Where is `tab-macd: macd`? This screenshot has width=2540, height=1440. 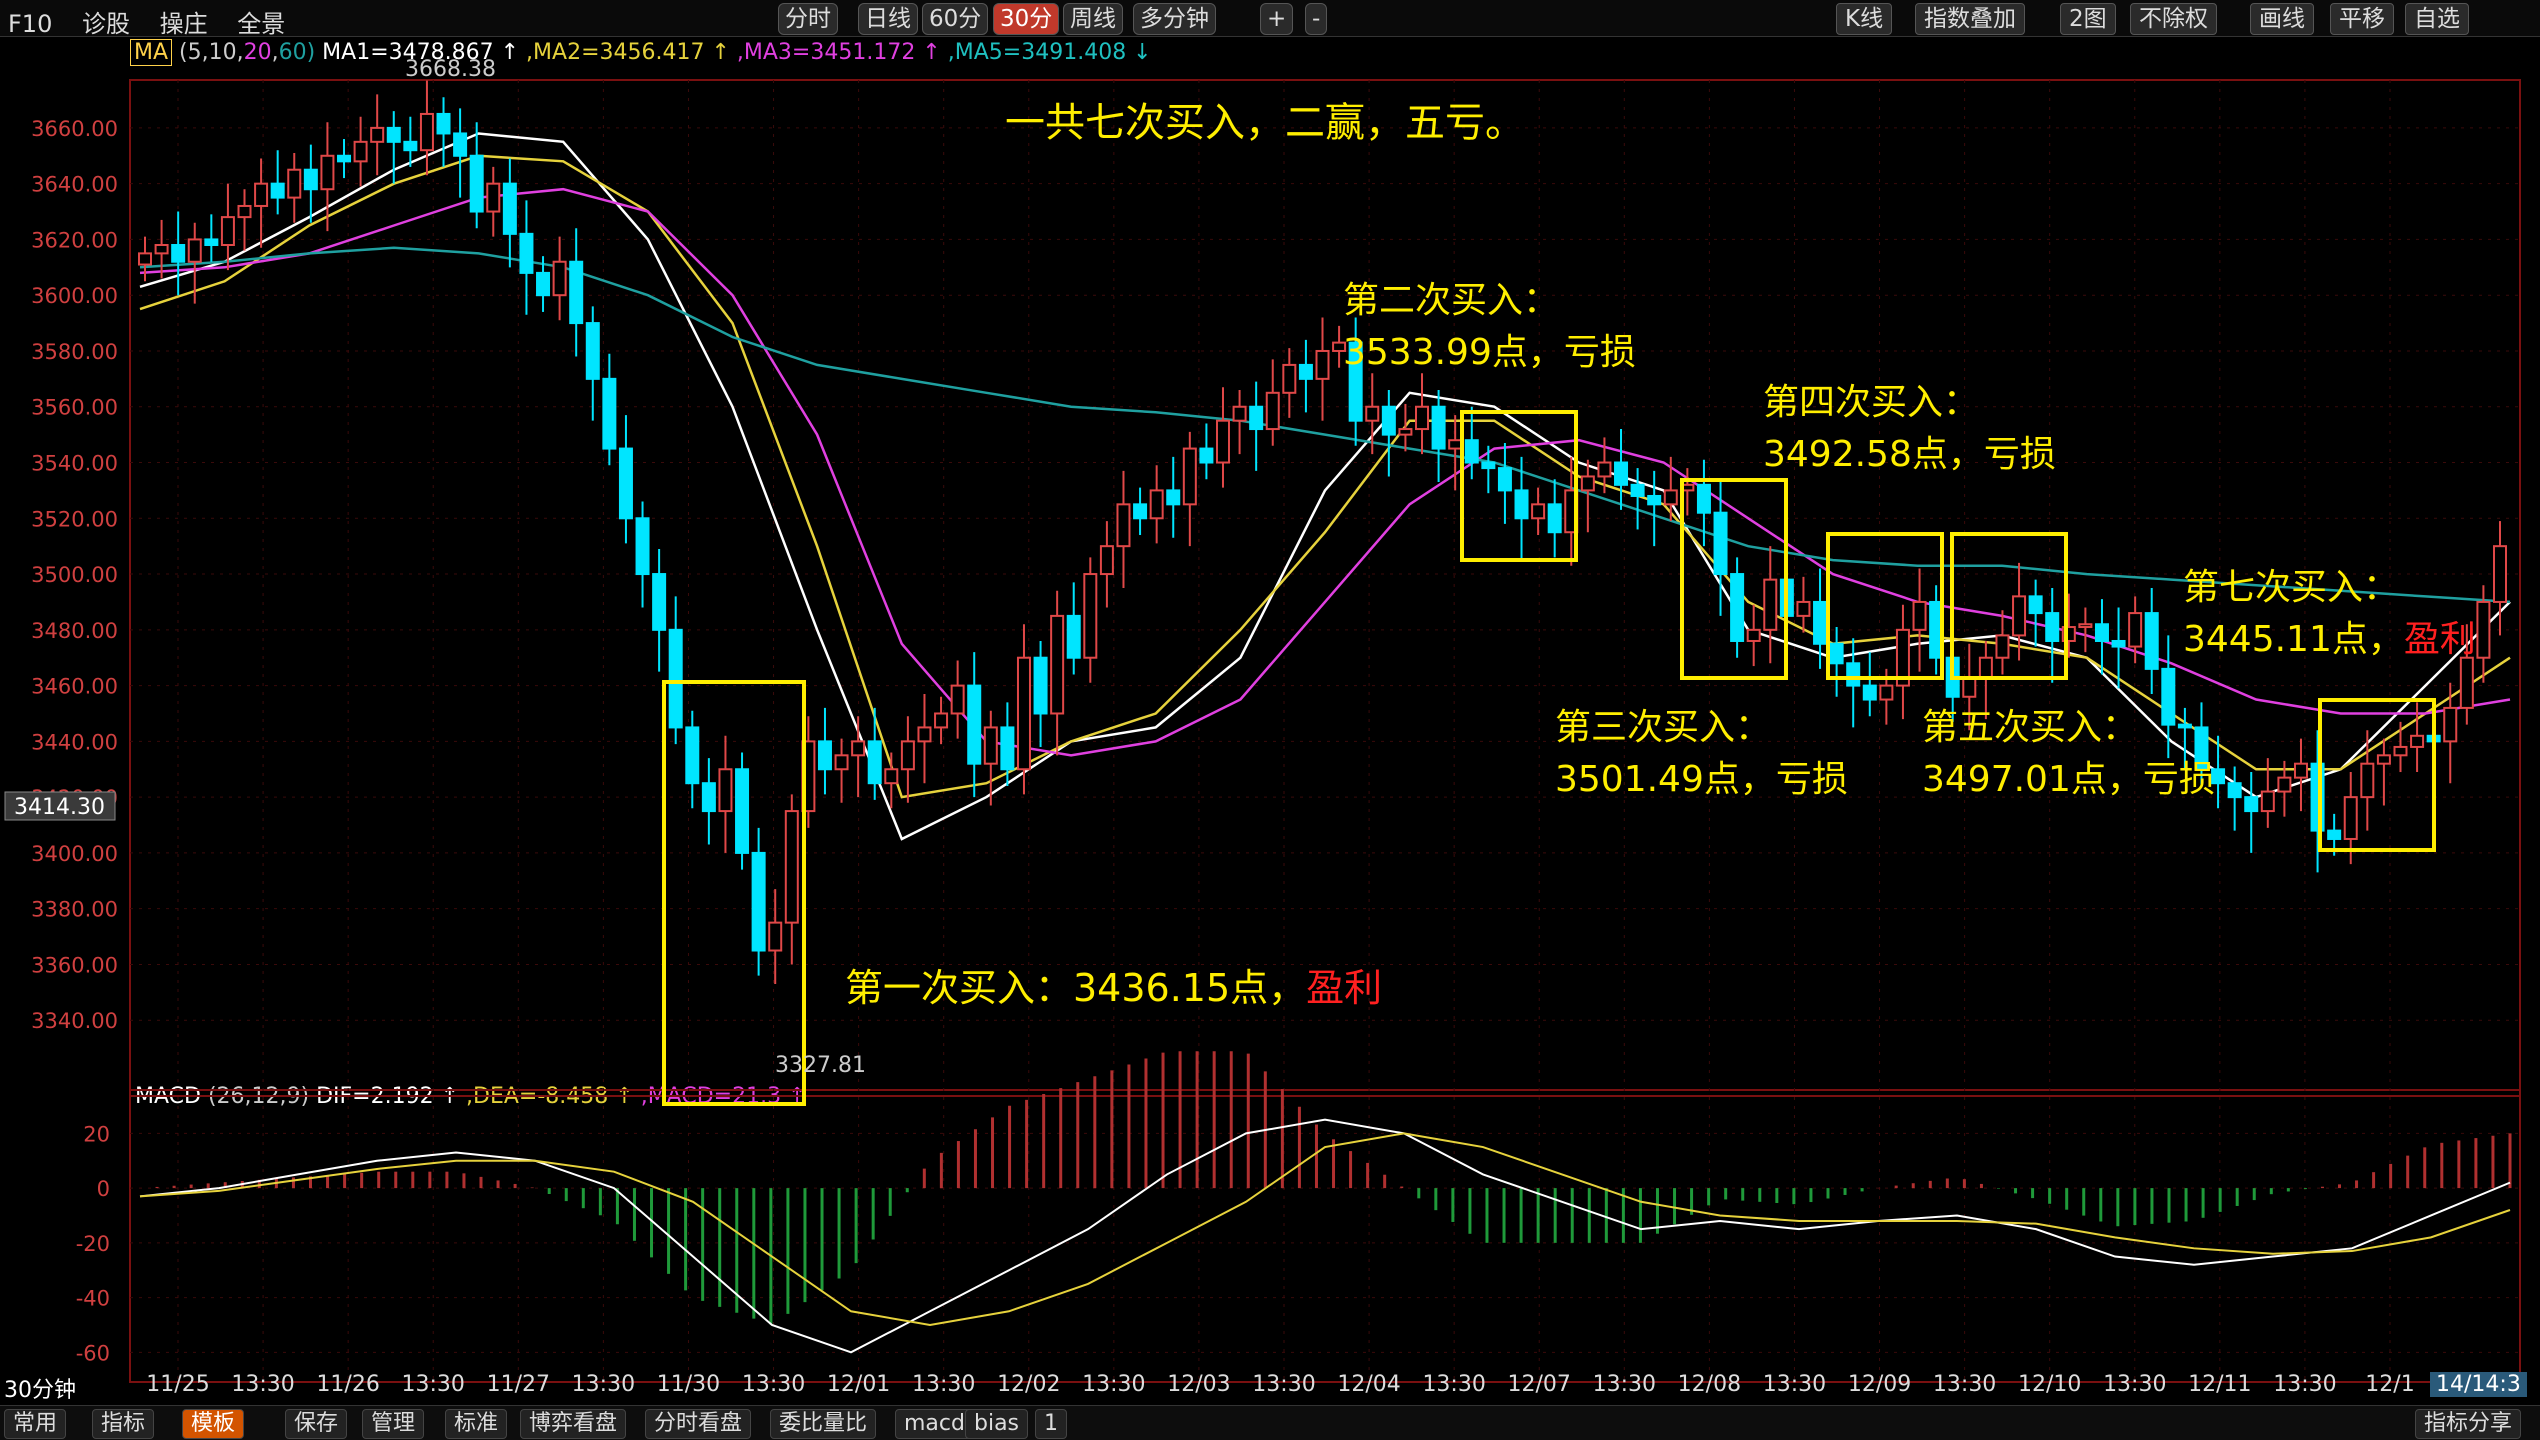 tab-macd: macd is located at coordinates (934, 1424).